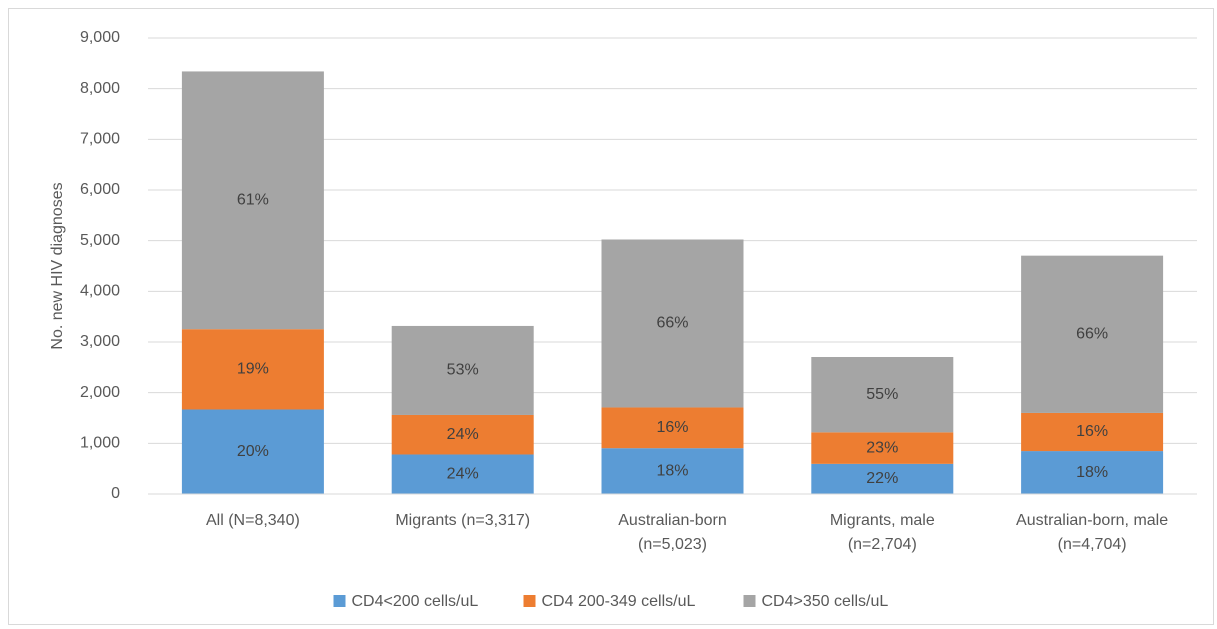  I want to click on legend-label: CD4<200 cells/uL, so click(415, 601).